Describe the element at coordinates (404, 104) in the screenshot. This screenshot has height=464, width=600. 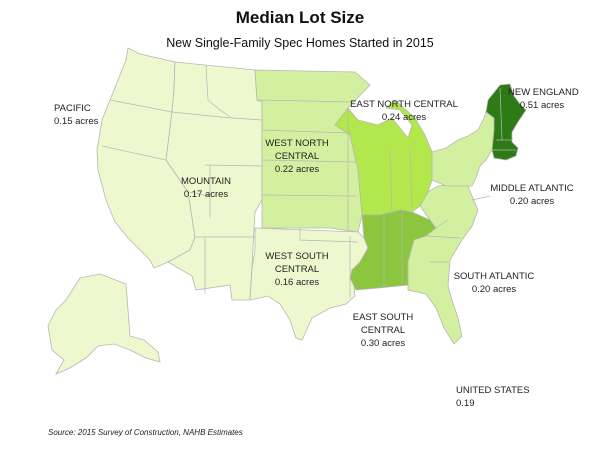
I see `region-name: EAST NORTH CENTRAL` at that location.